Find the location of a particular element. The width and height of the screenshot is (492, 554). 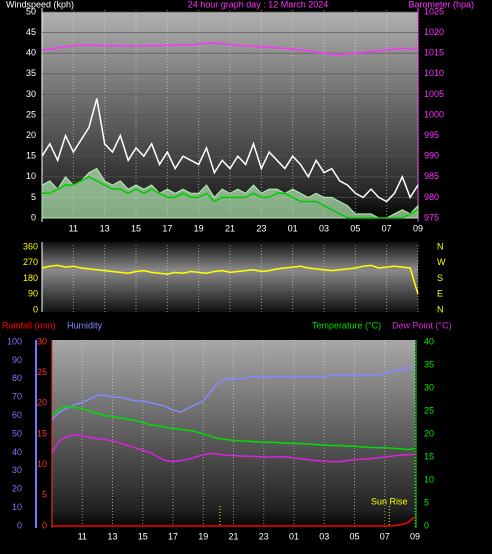

y3-tick-label: 30 is located at coordinates (17, 470).